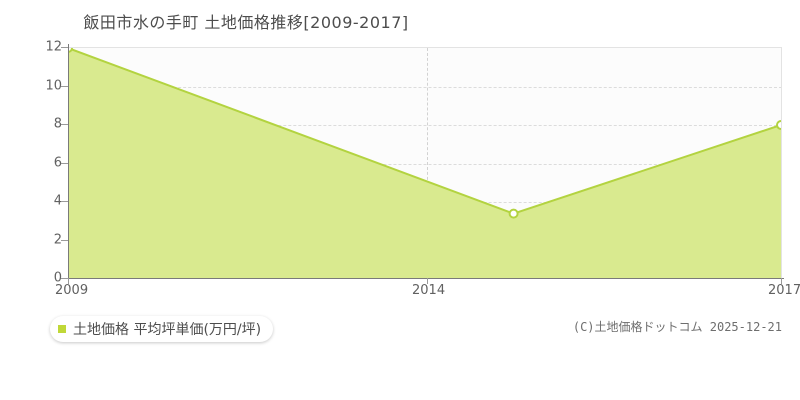  Describe the element at coordinates (427, 163) in the screenshot. I see `gridline-x-2014` at that location.